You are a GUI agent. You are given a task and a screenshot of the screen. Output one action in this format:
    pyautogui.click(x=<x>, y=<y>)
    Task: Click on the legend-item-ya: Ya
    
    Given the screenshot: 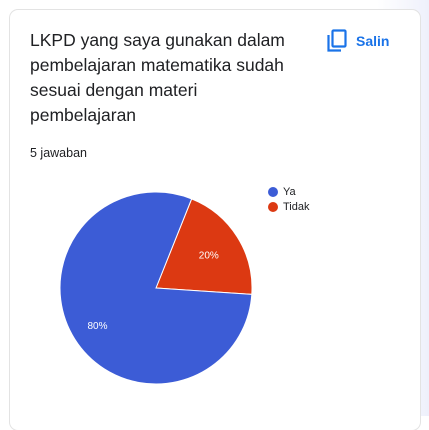 What is the action you would take?
    pyautogui.click(x=289, y=191)
    